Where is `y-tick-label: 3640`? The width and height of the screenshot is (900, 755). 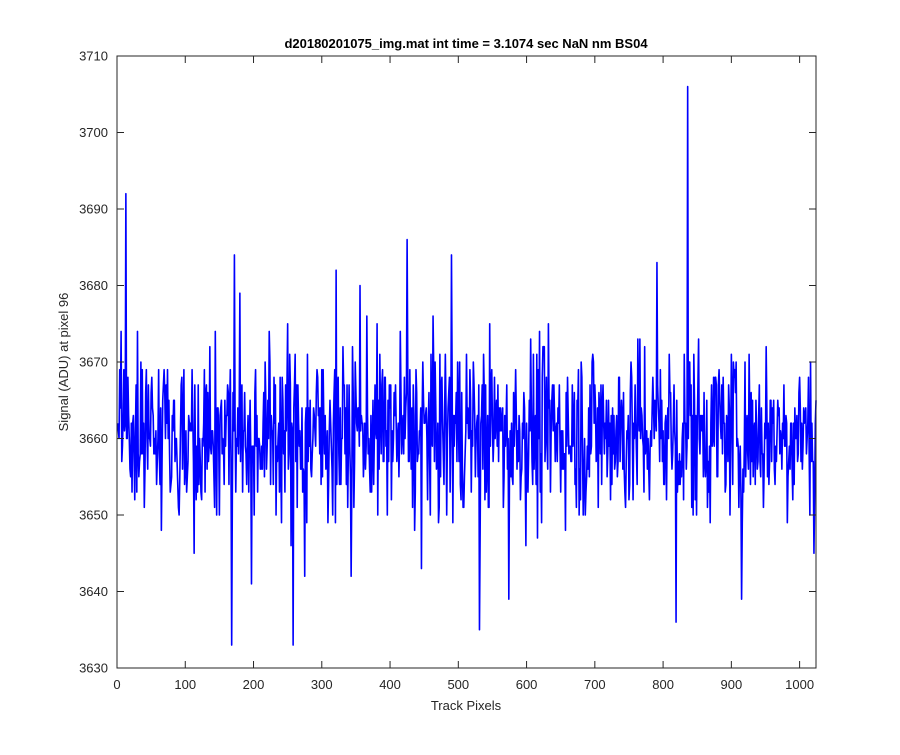 y-tick-label: 3640 is located at coordinates (93, 591).